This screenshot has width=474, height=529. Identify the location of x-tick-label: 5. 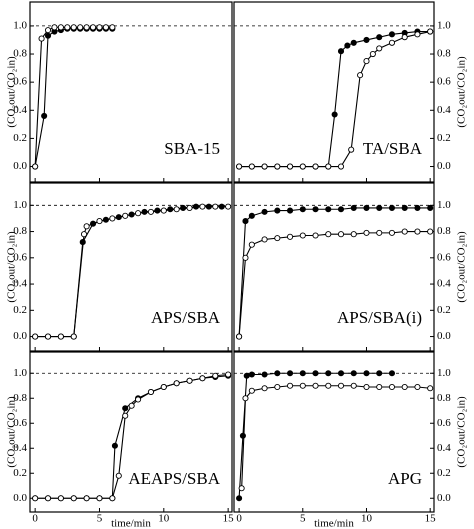
(303, 519).